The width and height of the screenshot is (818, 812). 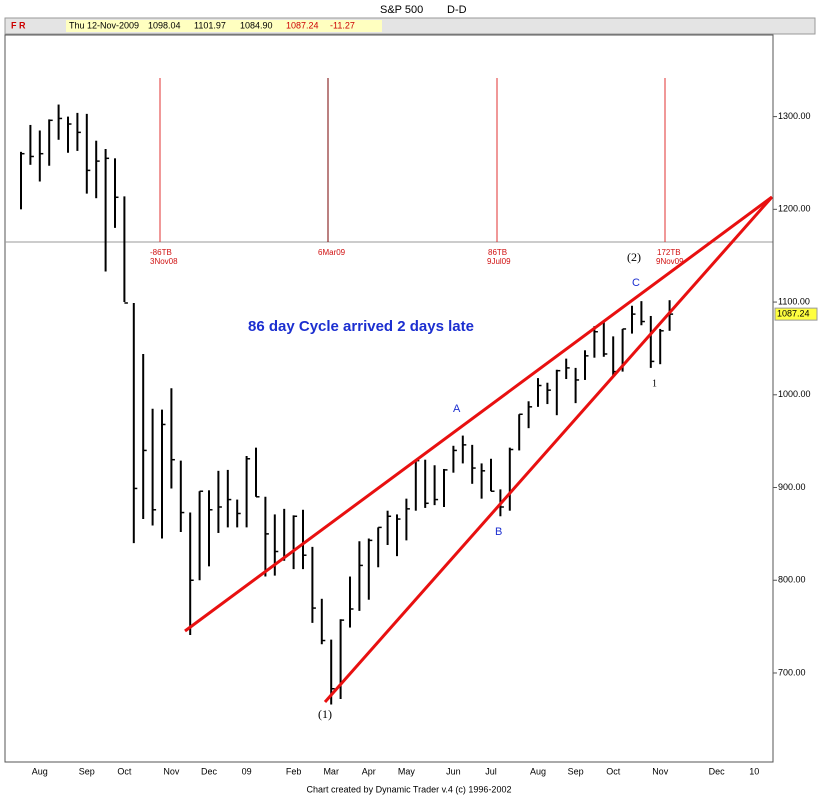 I want to click on x-tick-label: 10, so click(x=754, y=771).